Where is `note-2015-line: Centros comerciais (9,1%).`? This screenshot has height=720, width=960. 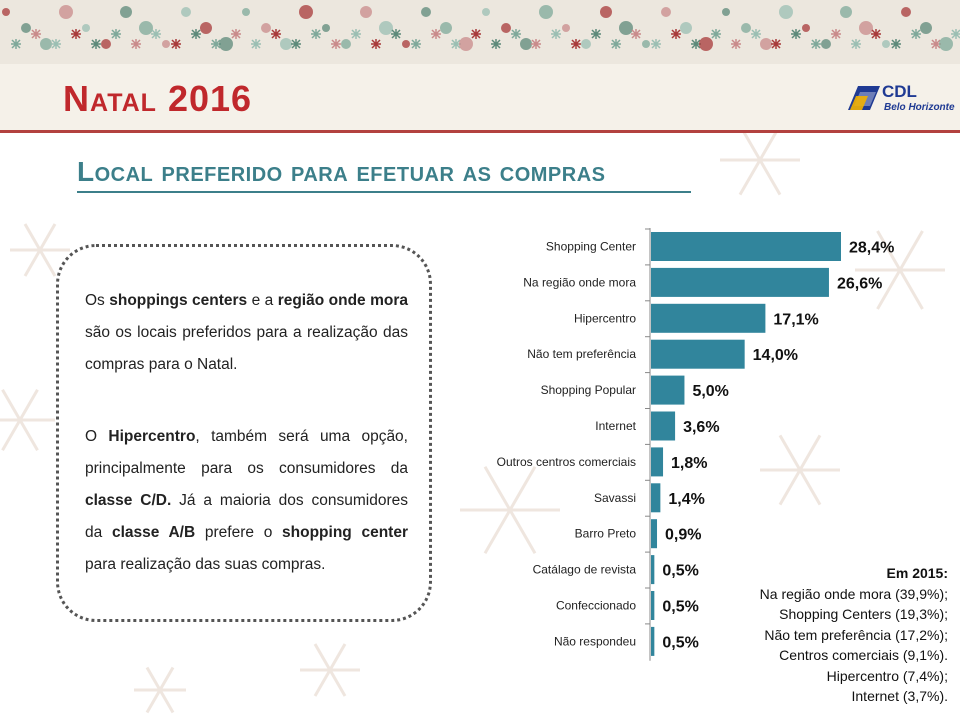 note-2015-line: Centros comerciais (9,1%). is located at coordinates (863, 655).